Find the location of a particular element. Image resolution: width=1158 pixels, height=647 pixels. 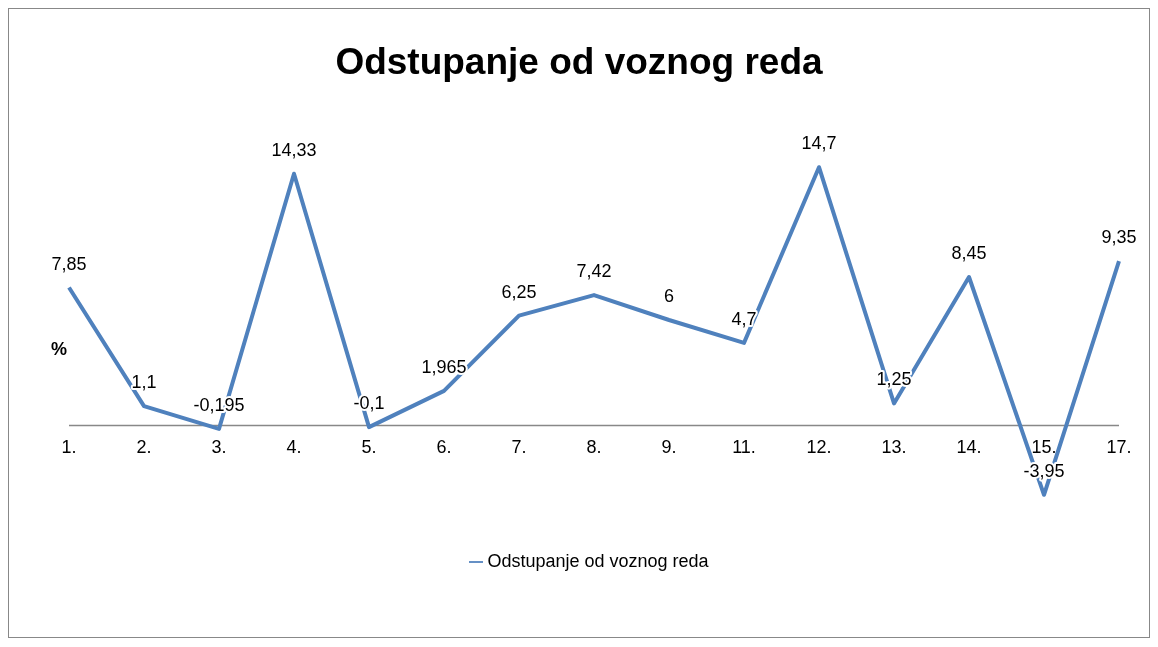

x-tick-label: 6. is located at coordinates (444, 447).